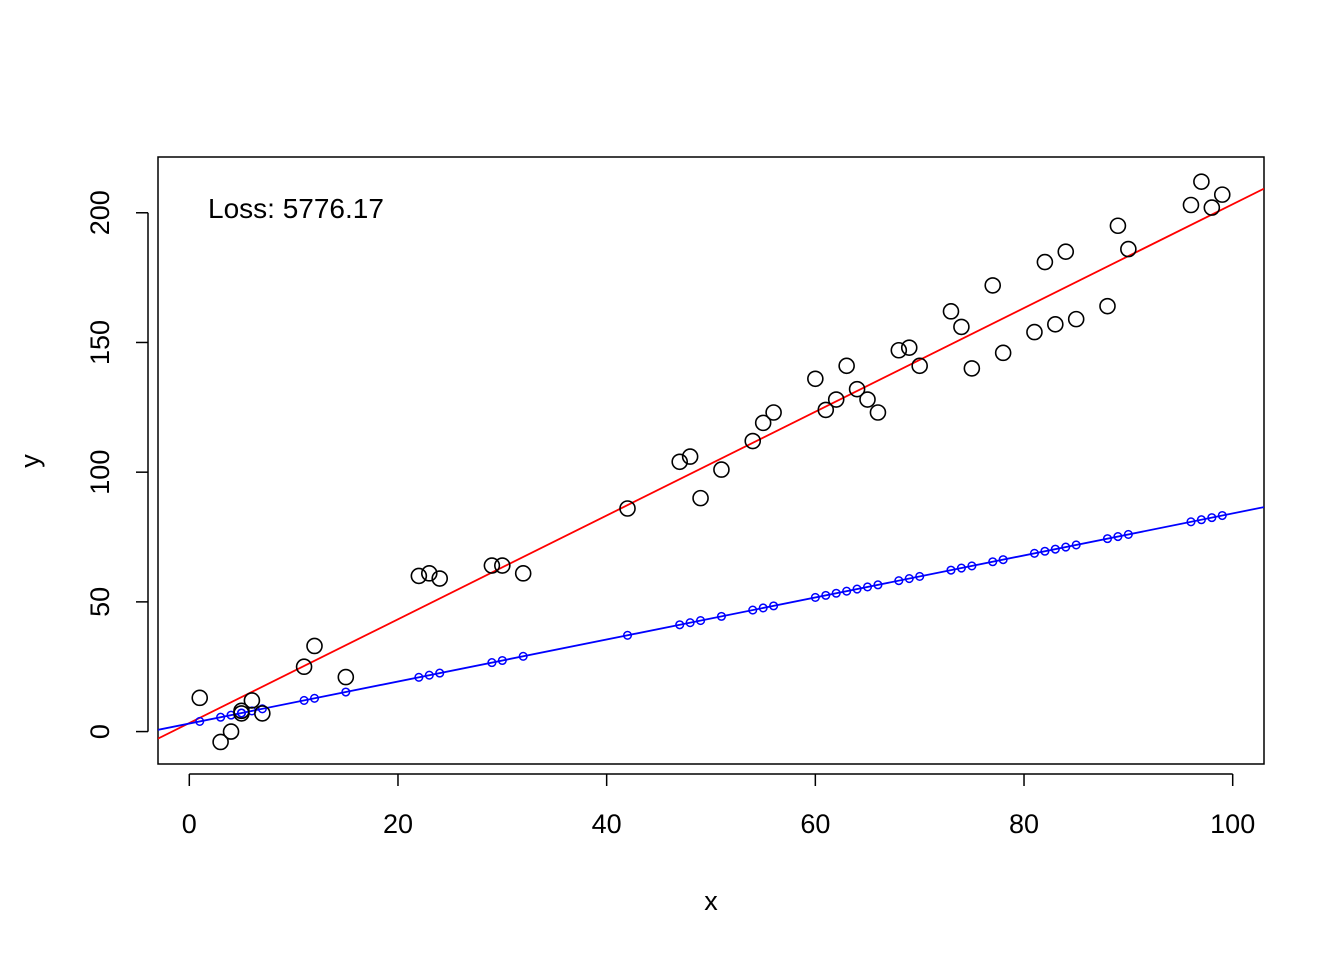 This screenshot has width=1344, height=960. I want to click on x-tick-label: 0, so click(189, 824).